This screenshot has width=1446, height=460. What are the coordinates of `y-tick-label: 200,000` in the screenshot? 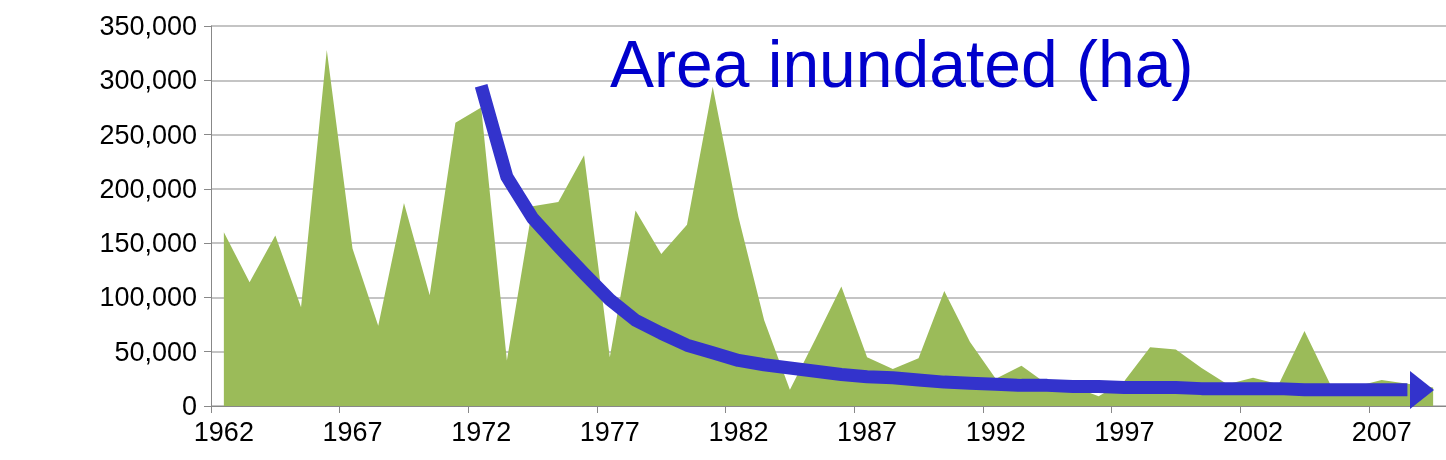 It's located at (148, 188).